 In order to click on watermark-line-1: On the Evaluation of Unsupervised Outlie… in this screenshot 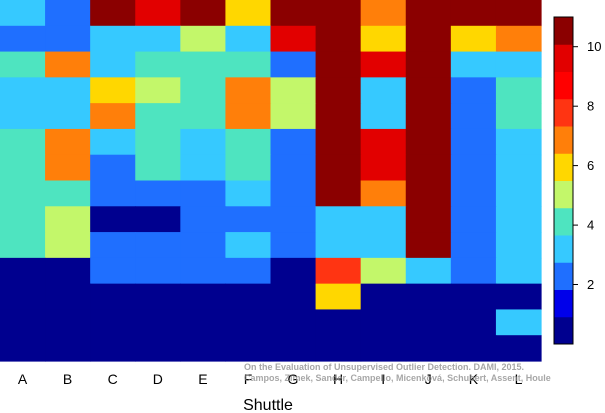, I will do `click(384, 367)`.